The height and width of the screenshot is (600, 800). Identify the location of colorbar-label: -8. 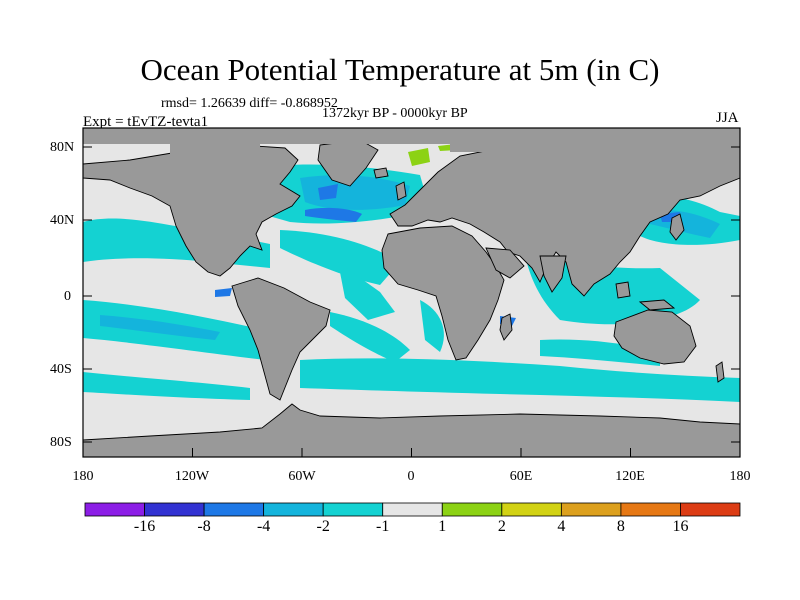
(204, 526).